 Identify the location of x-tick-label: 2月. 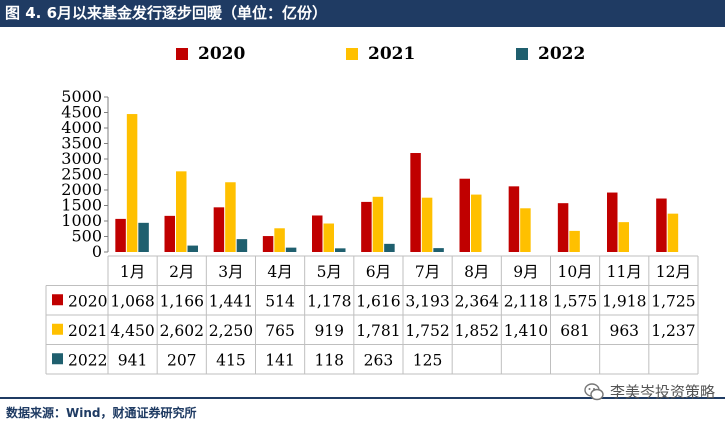
(181, 272).